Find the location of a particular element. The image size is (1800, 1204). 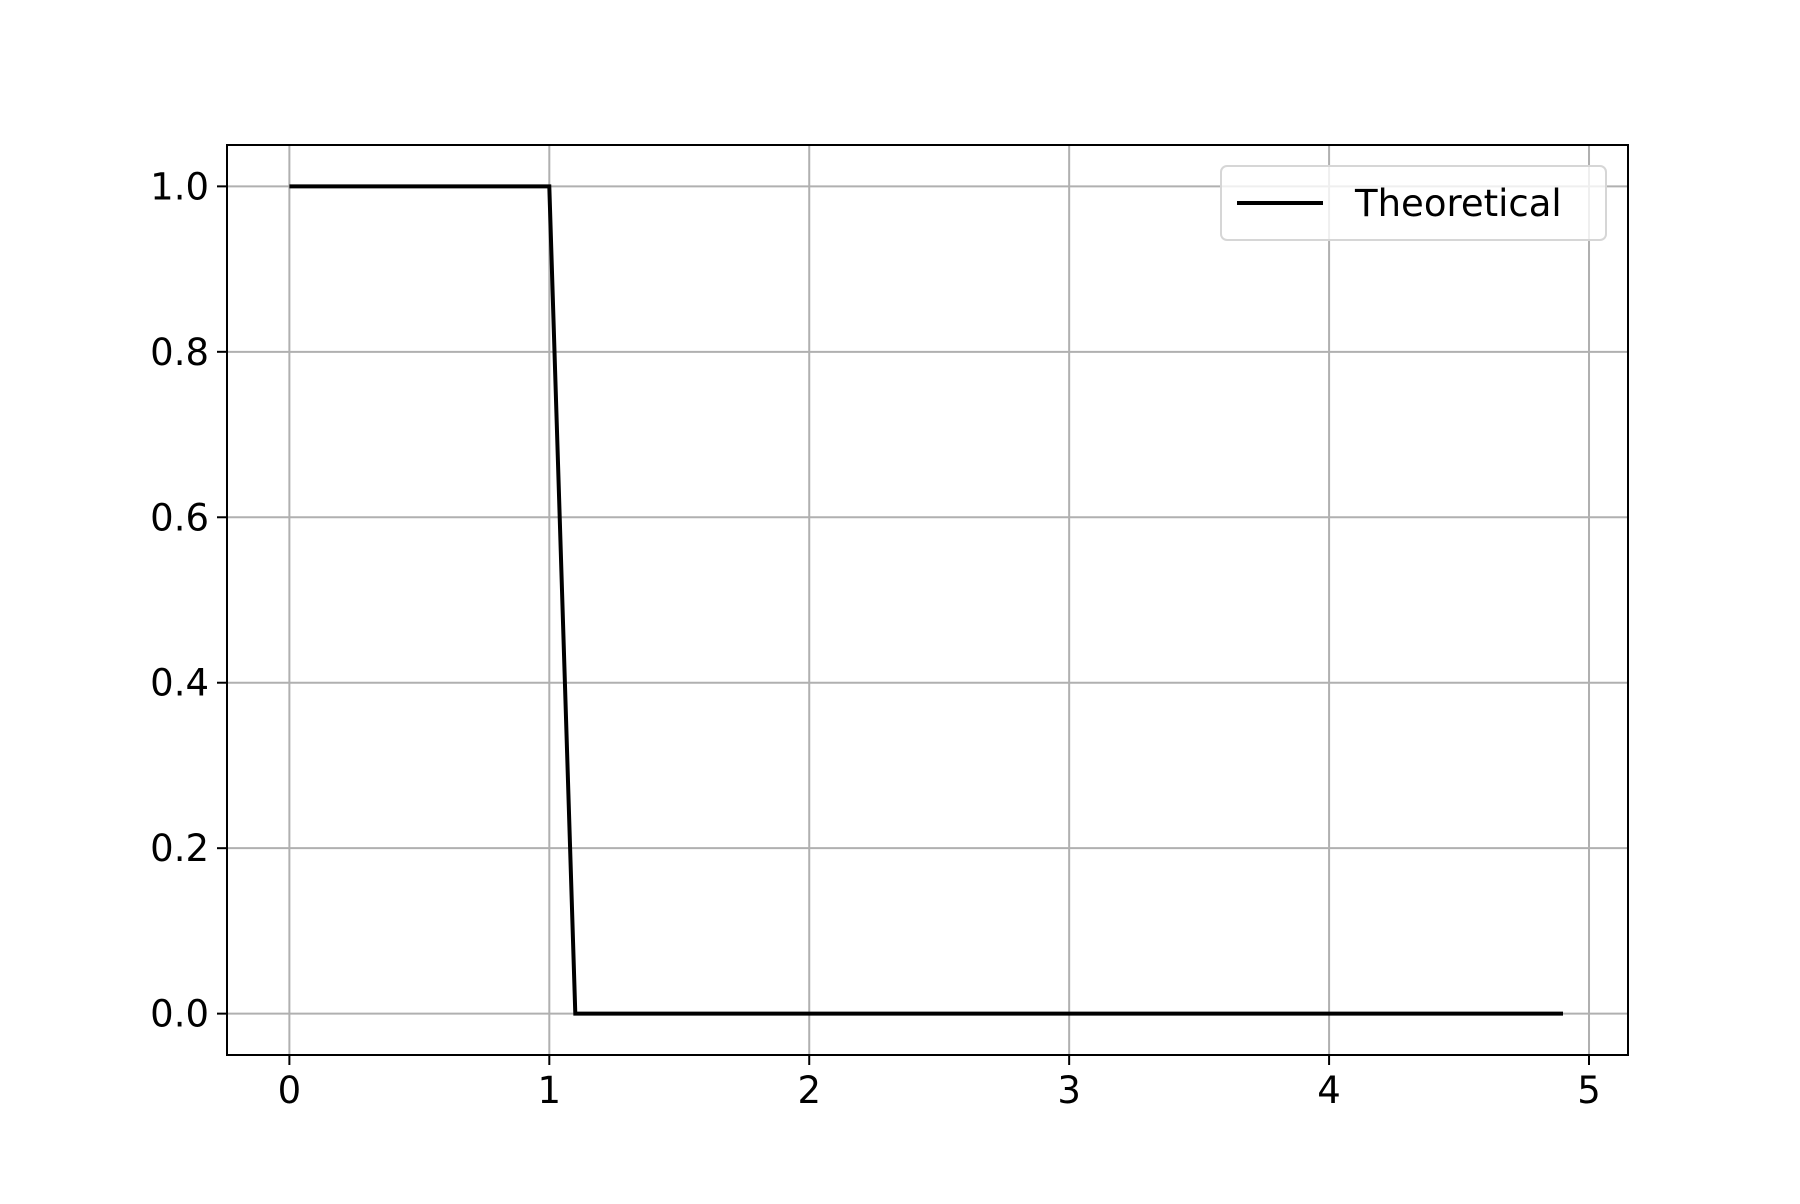

x-tick-label: 4 is located at coordinates (1329, 1090).